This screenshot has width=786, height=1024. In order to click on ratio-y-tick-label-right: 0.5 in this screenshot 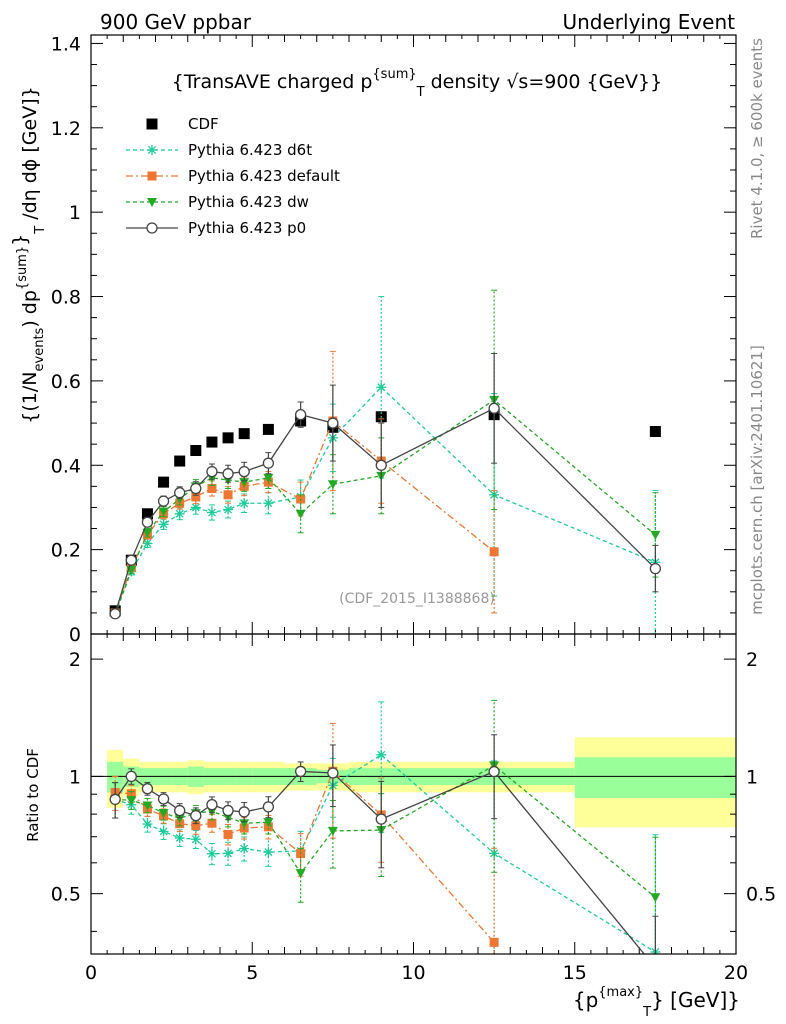, I will do `click(761, 895)`.